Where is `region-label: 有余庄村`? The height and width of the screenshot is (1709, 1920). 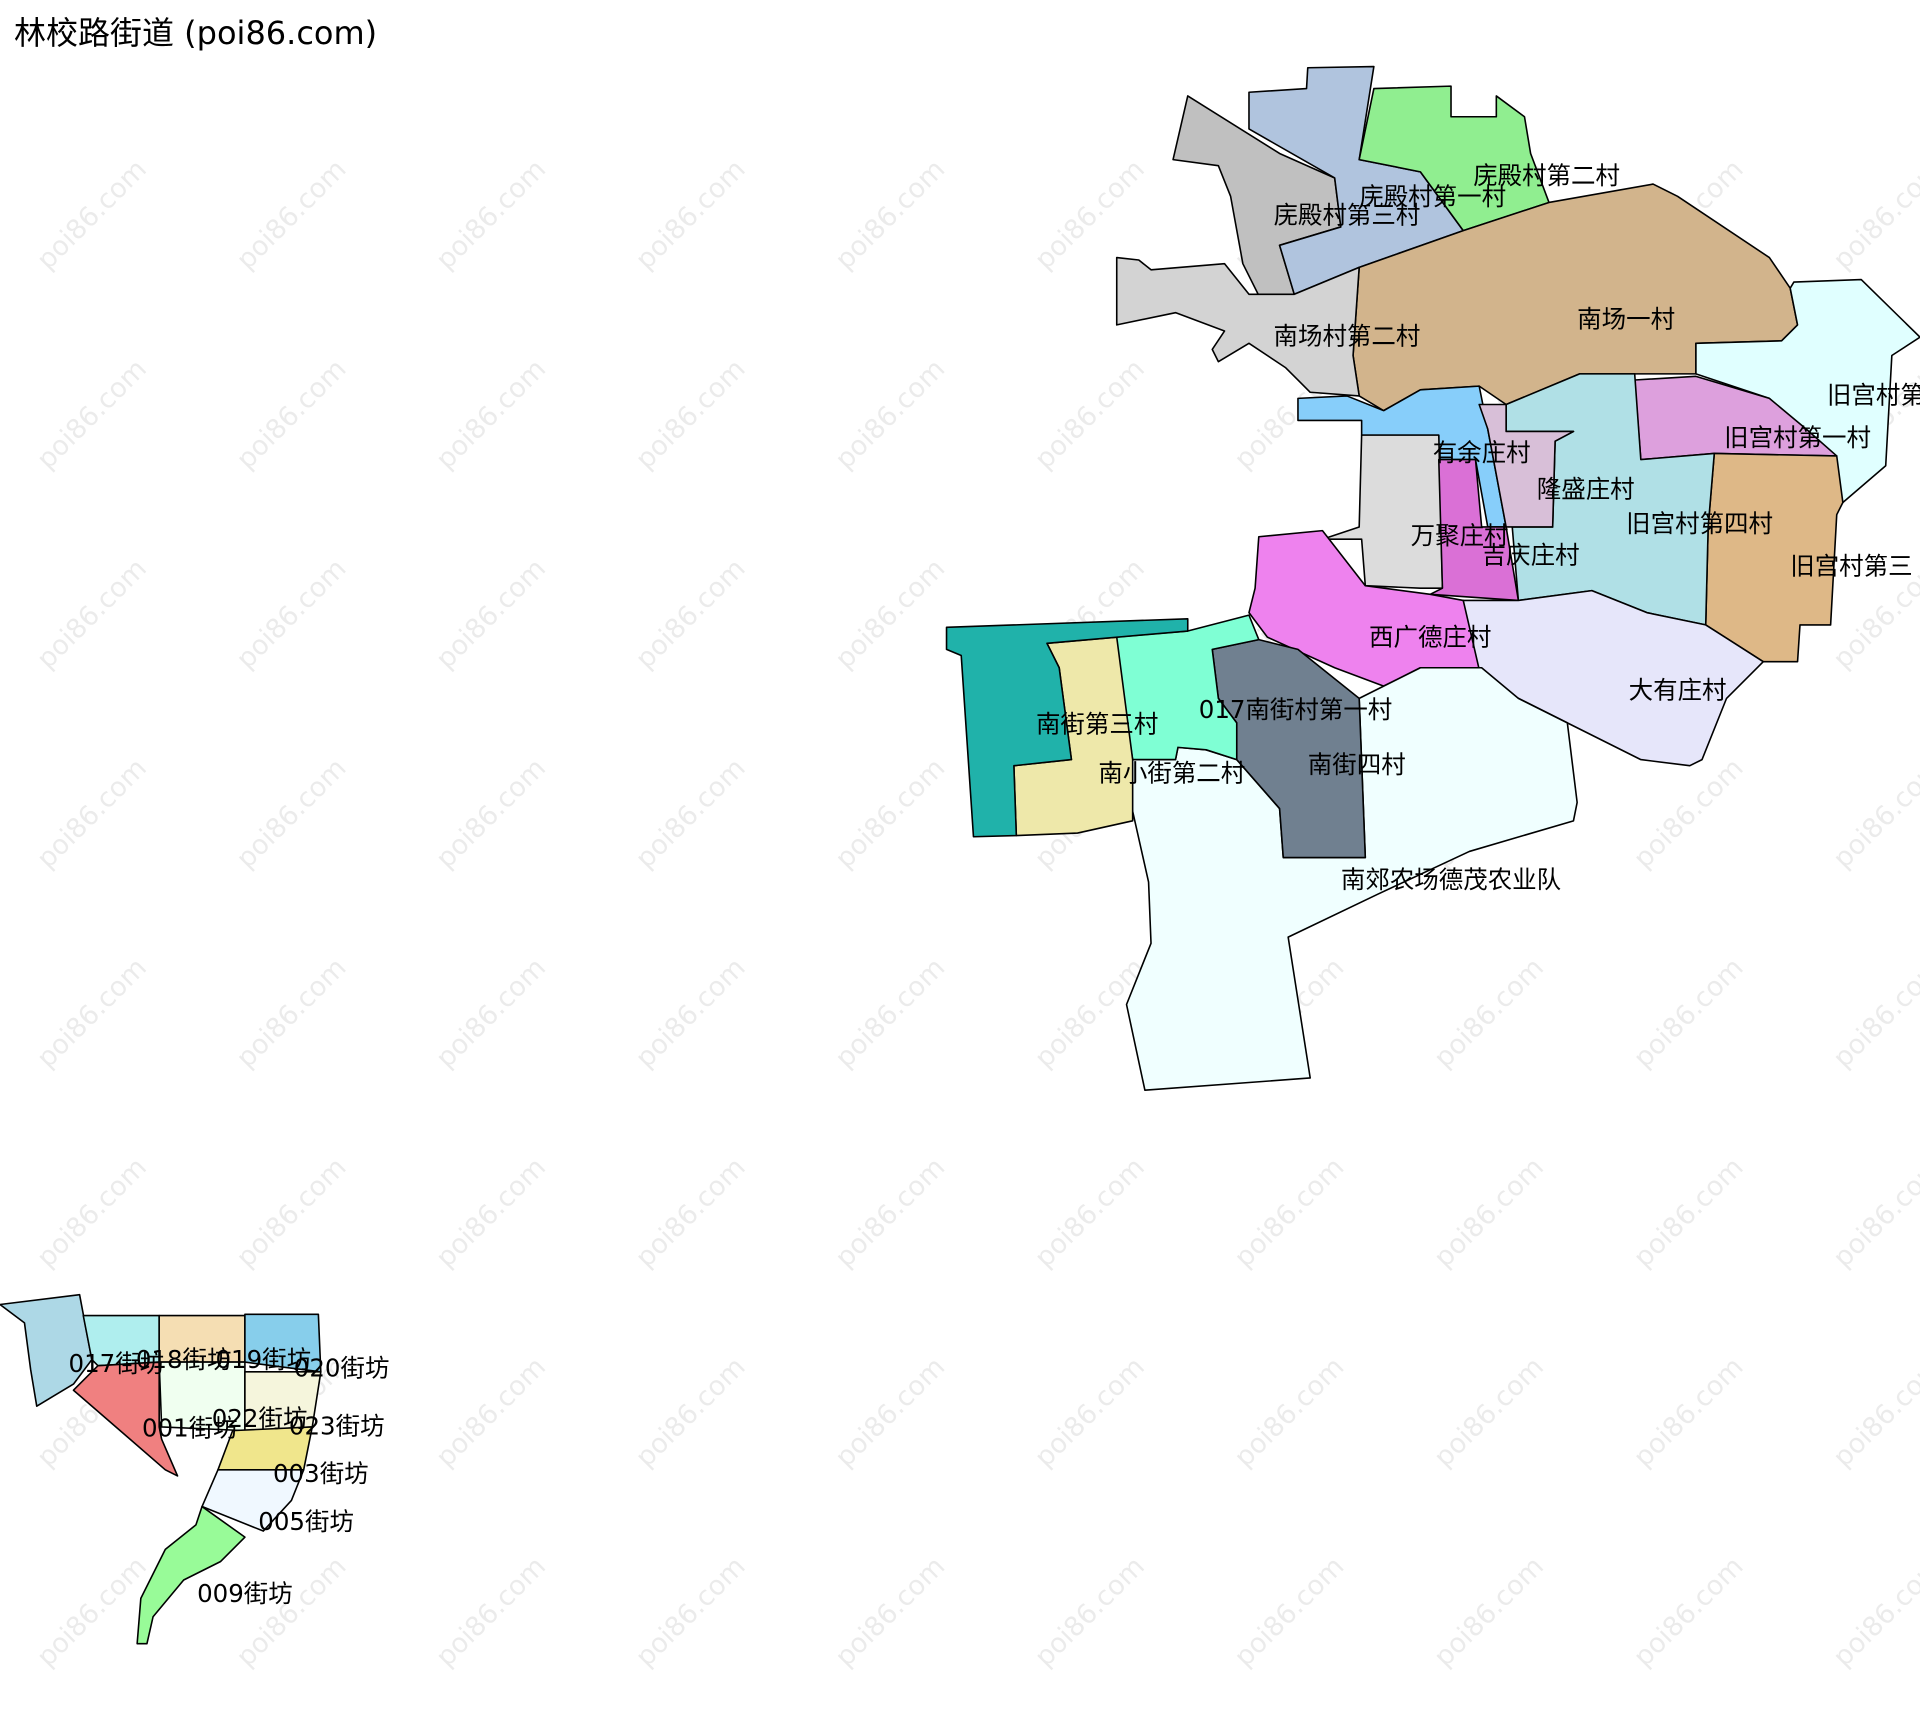 region-label: 有余庄村 is located at coordinates (1482, 452).